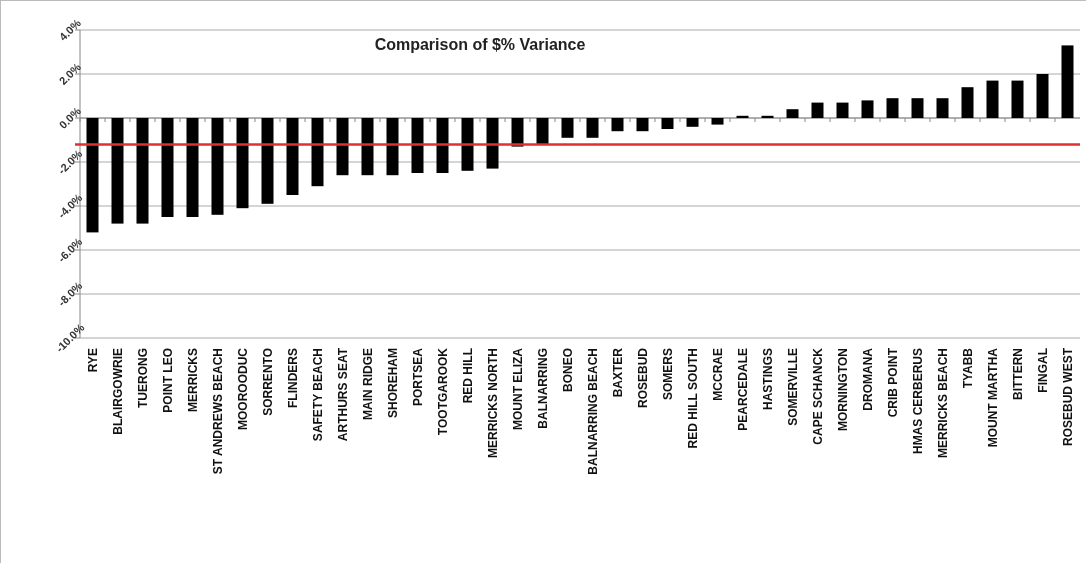 This screenshot has width=1086, height=563. Describe the element at coordinates (342, 394) in the screenshot. I see `x-tick-label: ARTHURS SEAT` at that location.